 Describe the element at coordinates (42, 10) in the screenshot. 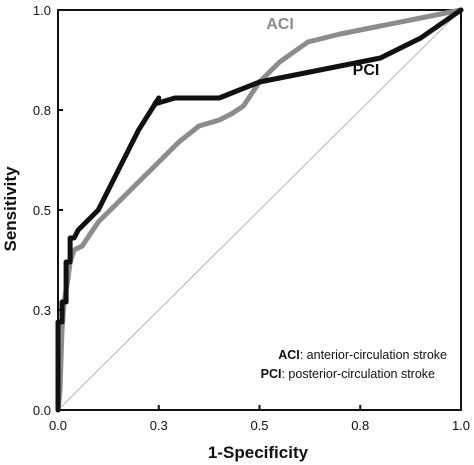

I see `y-tick-label: 1.0` at that location.